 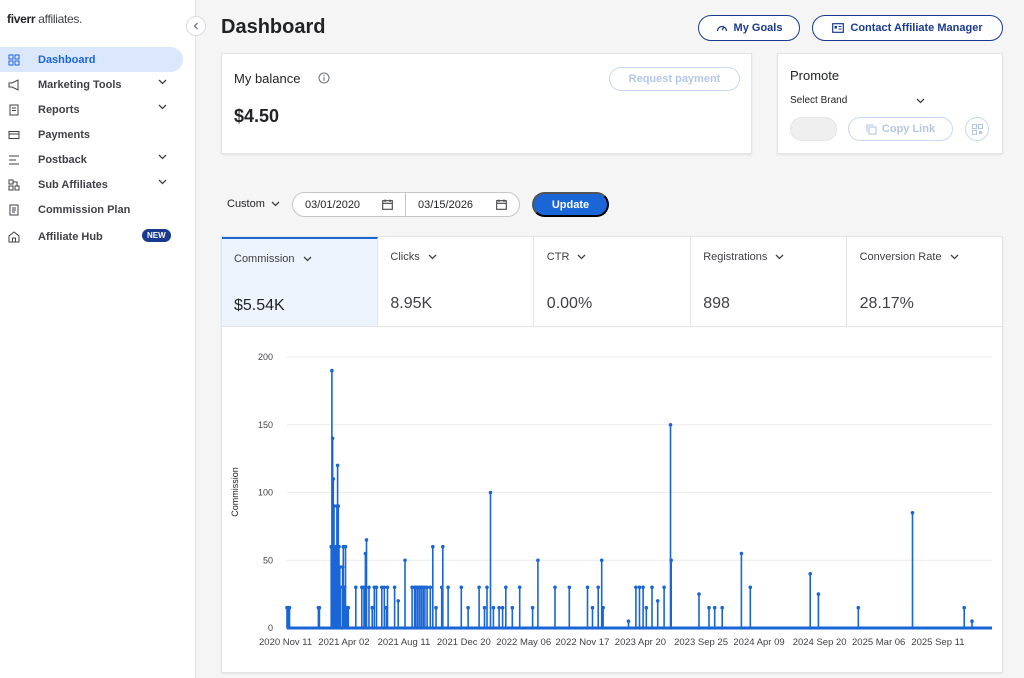 I want to click on x-tick-label: 2022 Nov 17, so click(x=583, y=642).